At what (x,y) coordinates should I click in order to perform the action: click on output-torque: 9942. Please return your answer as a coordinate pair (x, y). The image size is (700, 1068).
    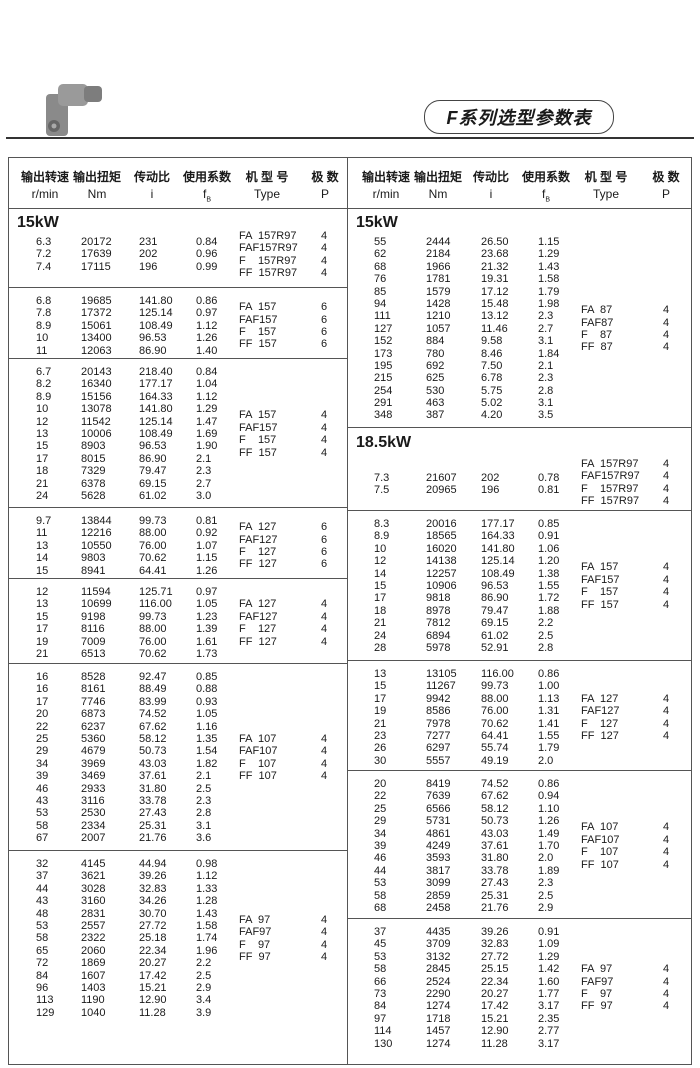
    Looking at the image, I should click on (438, 698).